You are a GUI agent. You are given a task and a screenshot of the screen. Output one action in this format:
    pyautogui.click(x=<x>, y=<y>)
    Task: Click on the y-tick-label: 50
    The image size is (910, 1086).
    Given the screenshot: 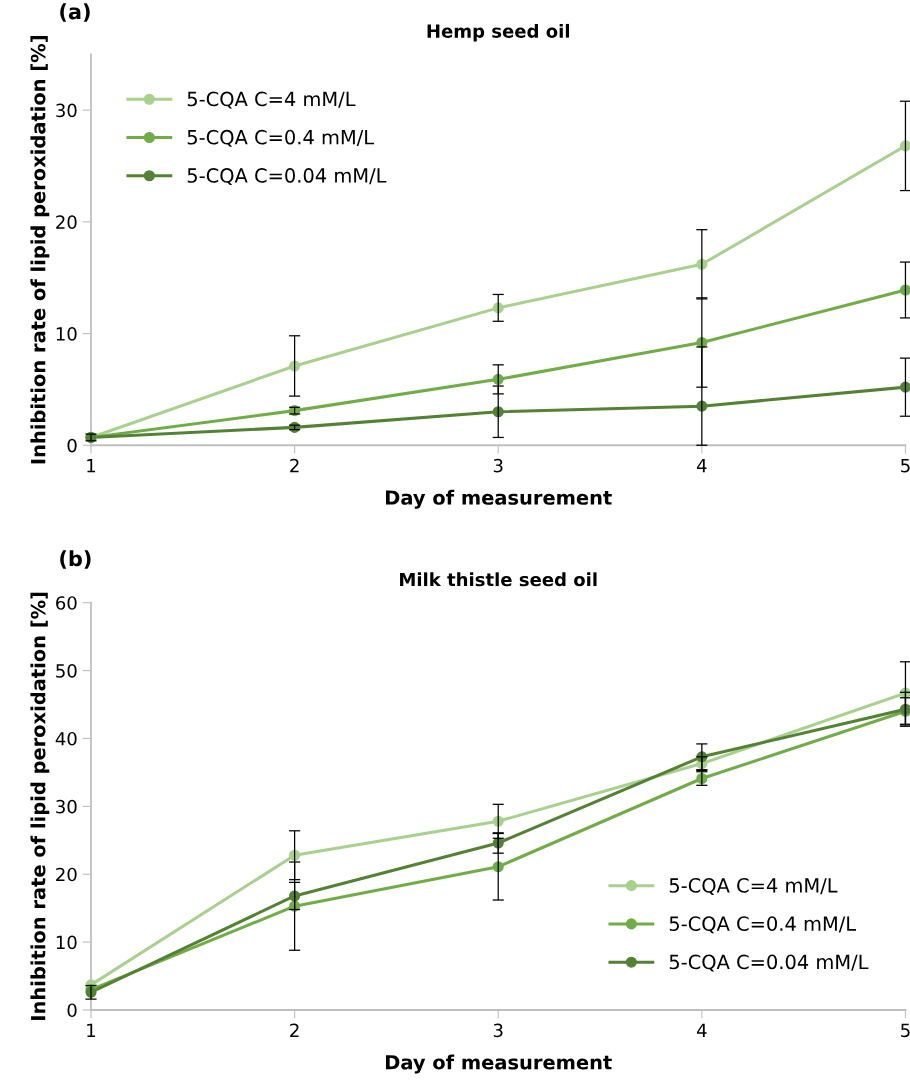 What is the action you would take?
    pyautogui.click(x=66, y=671)
    